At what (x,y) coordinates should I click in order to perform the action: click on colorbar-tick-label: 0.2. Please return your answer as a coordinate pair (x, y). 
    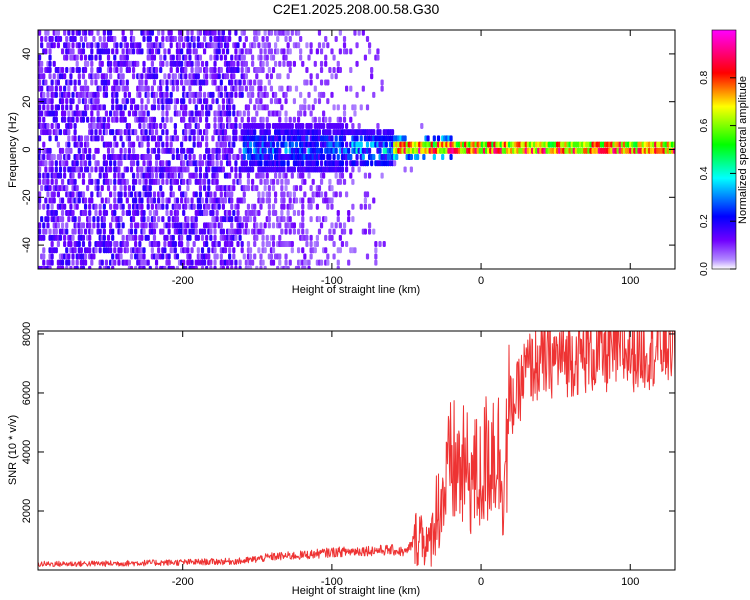
    Looking at the image, I should click on (704, 221).